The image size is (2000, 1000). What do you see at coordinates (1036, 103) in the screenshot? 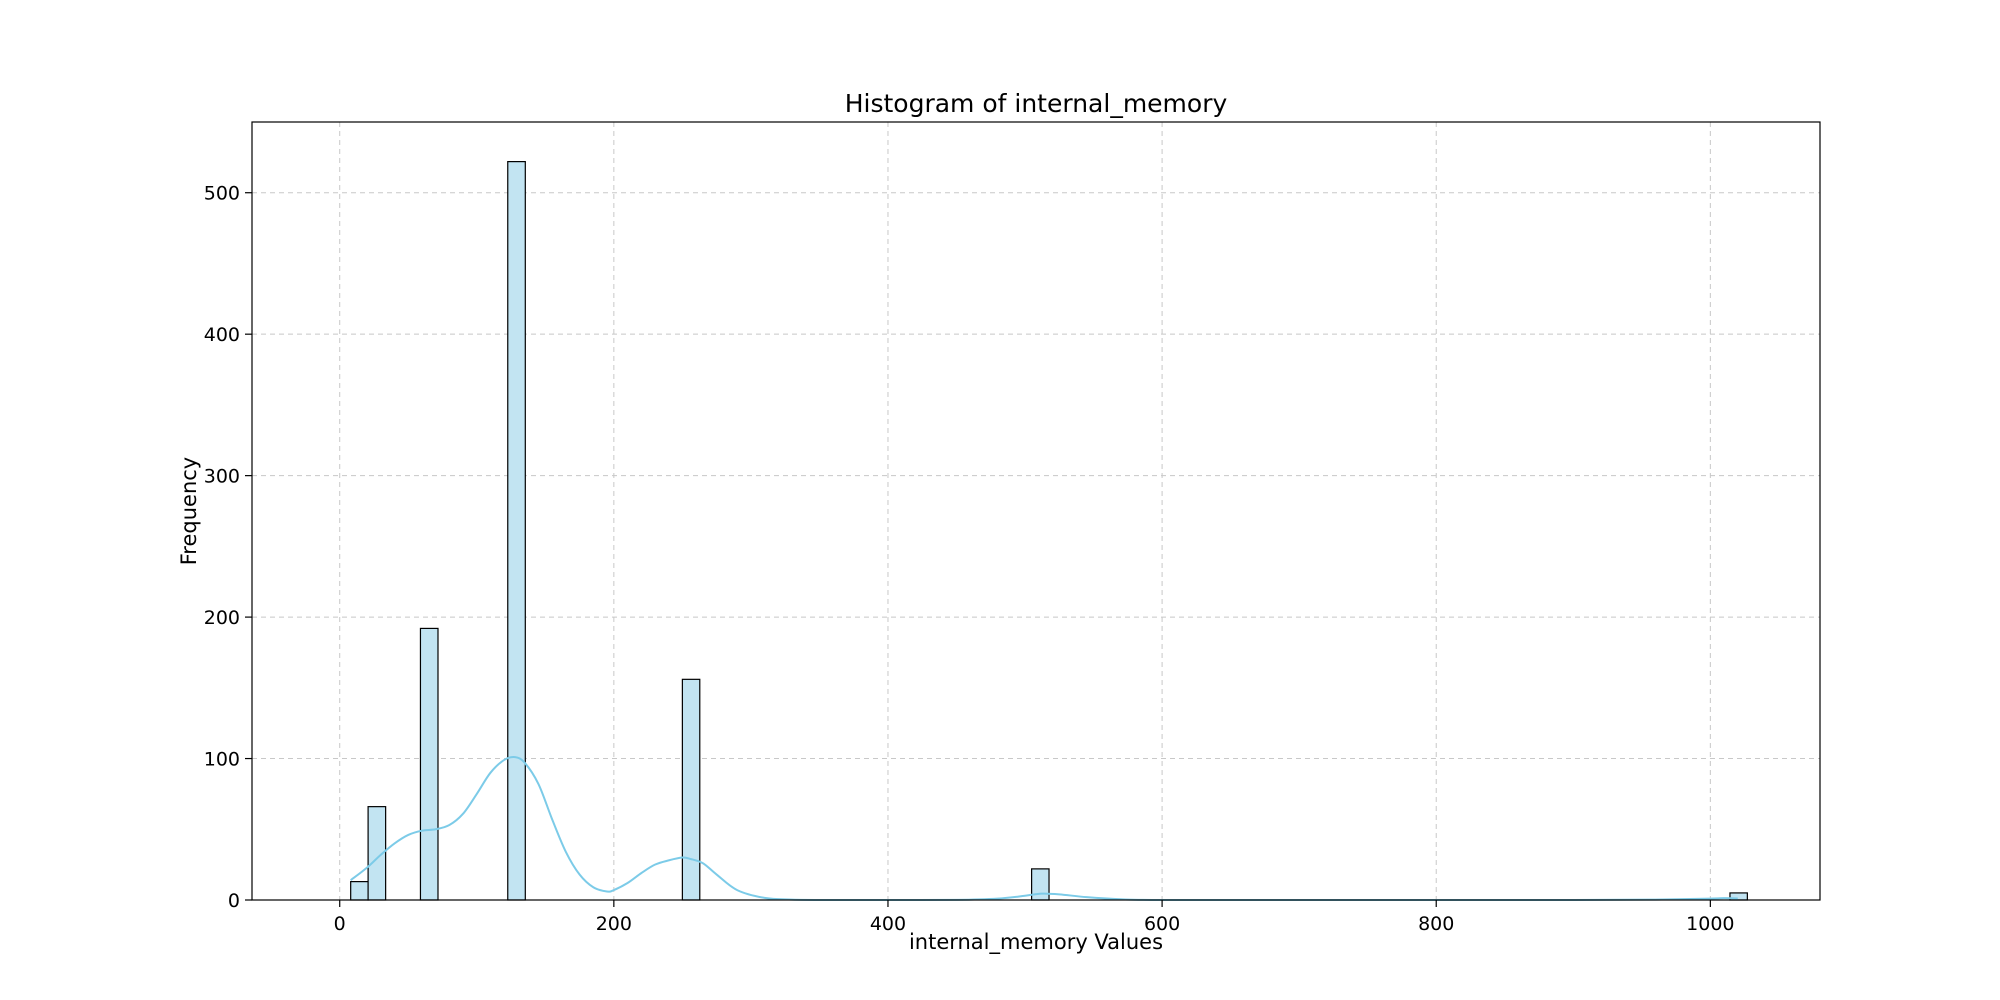
I see `chart-title: Histogram of internal_memory` at bounding box center [1036, 103].